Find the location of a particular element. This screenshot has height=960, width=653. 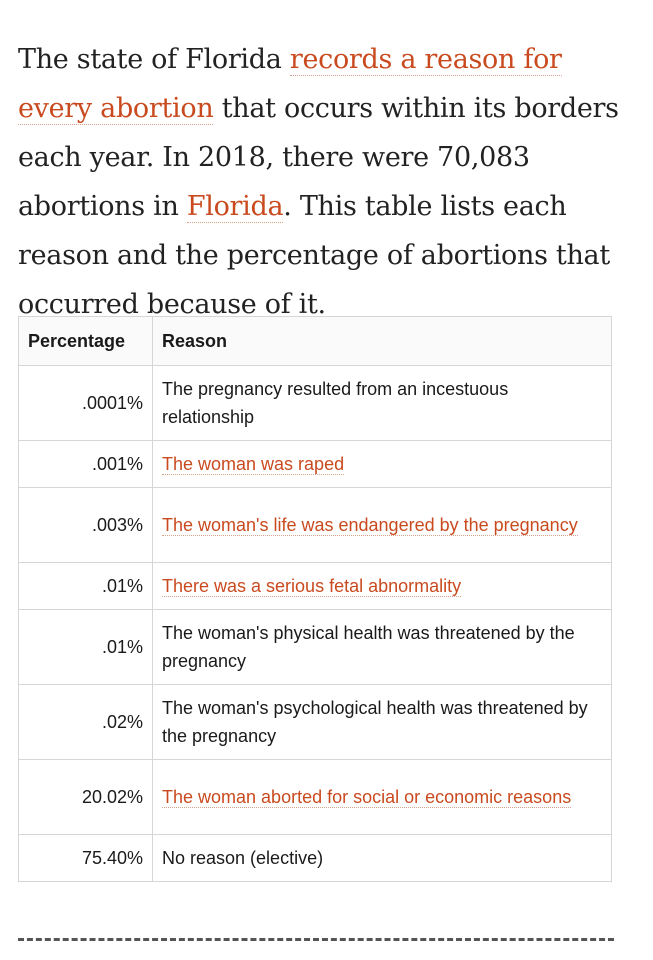

reason-link-cell: The woman was raped is located at coordinates (382, 464).